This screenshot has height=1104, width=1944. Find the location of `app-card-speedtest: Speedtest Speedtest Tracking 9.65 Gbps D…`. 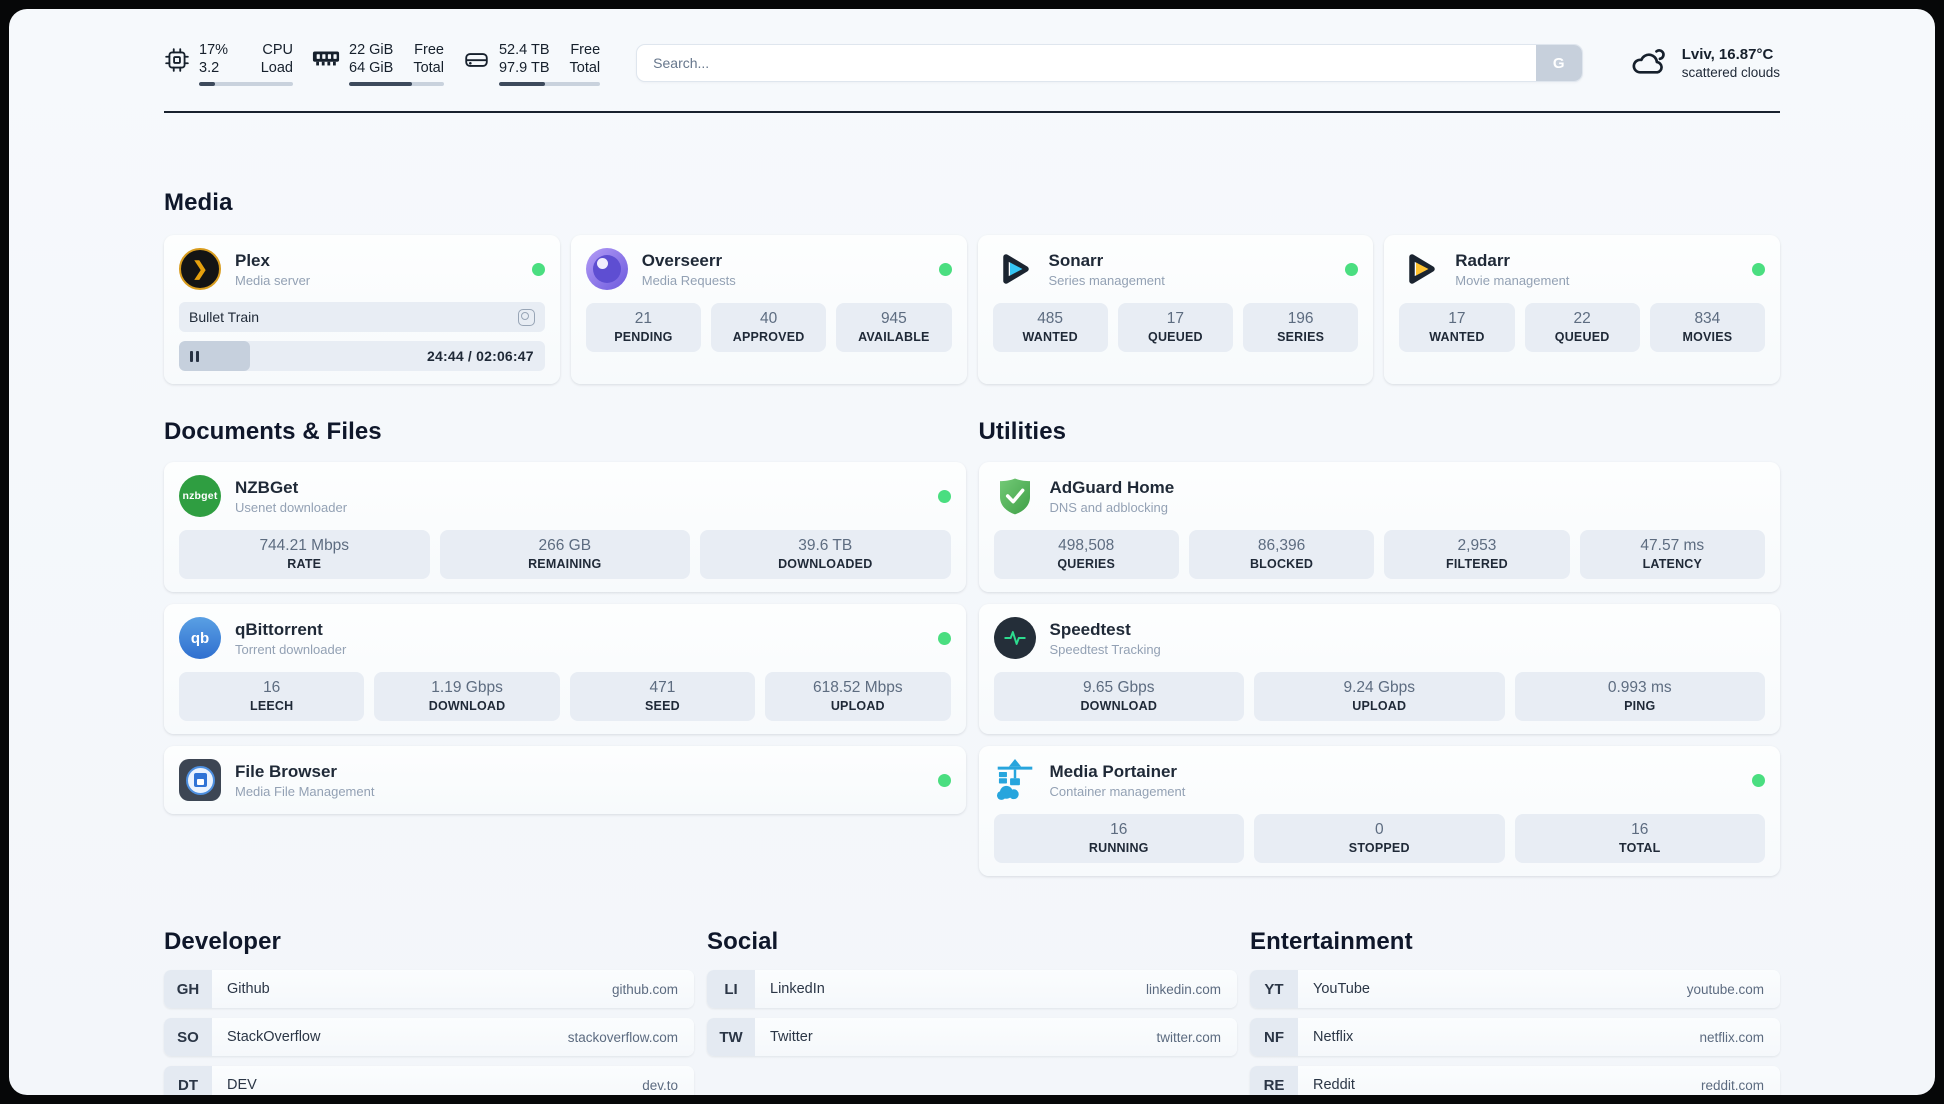

app-card-speedtest: Speedtest Speedtest Tracking 9.65 Gbps D… is located at coordinates (1379, 669).